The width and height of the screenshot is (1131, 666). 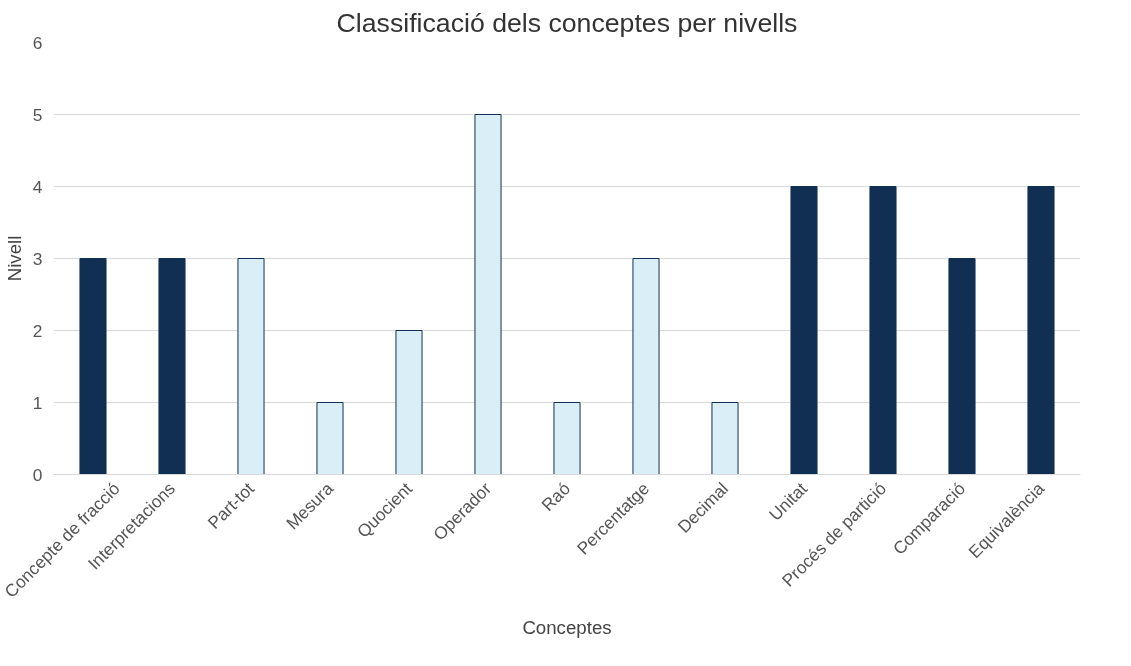 I want to click on y-tick-label: 1, so click(x=37, y=402).